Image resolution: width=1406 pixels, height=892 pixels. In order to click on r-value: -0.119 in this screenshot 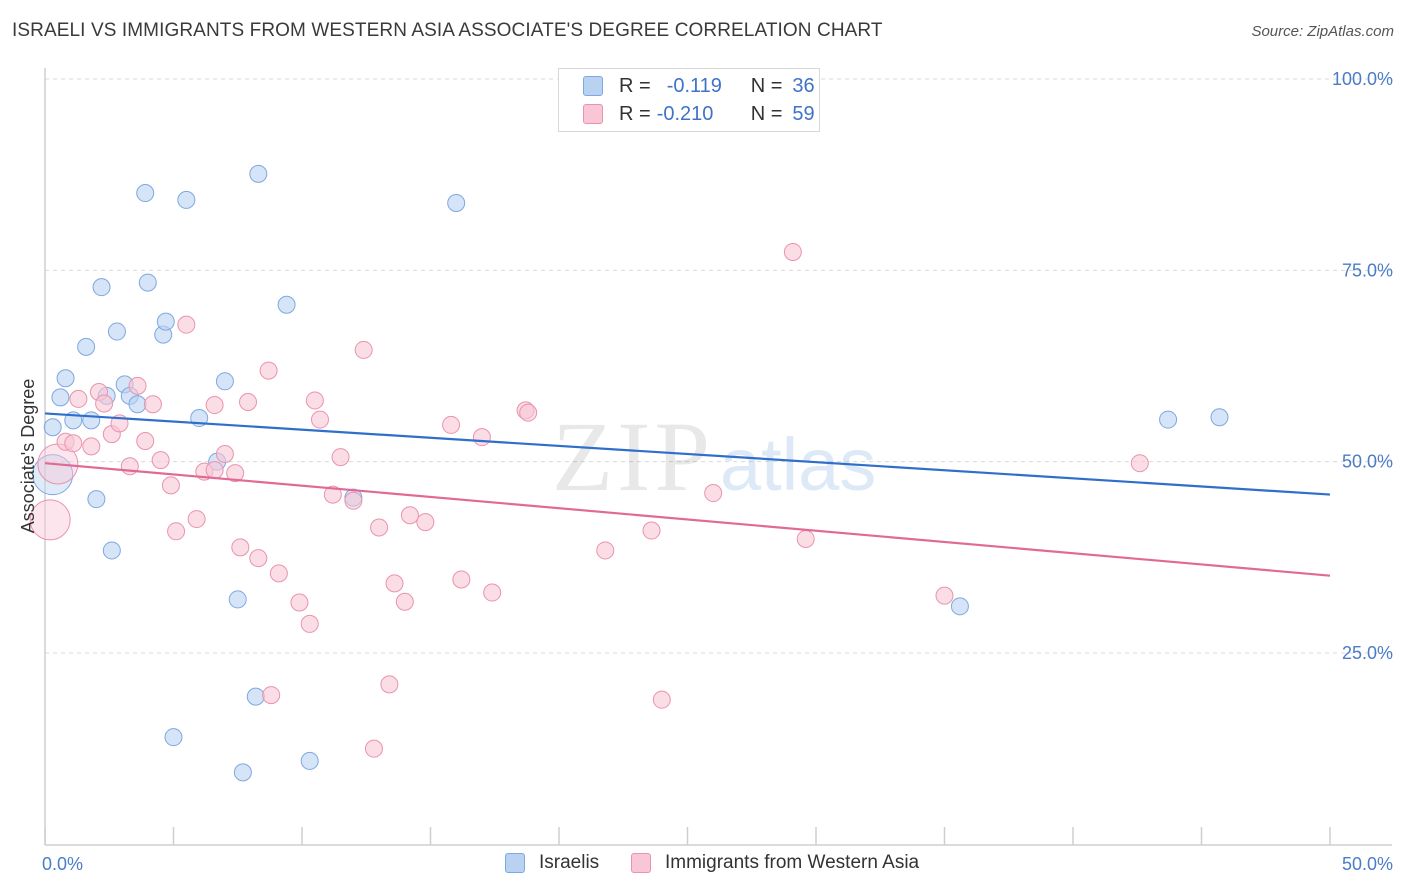, I will do `click(694, 85)`.